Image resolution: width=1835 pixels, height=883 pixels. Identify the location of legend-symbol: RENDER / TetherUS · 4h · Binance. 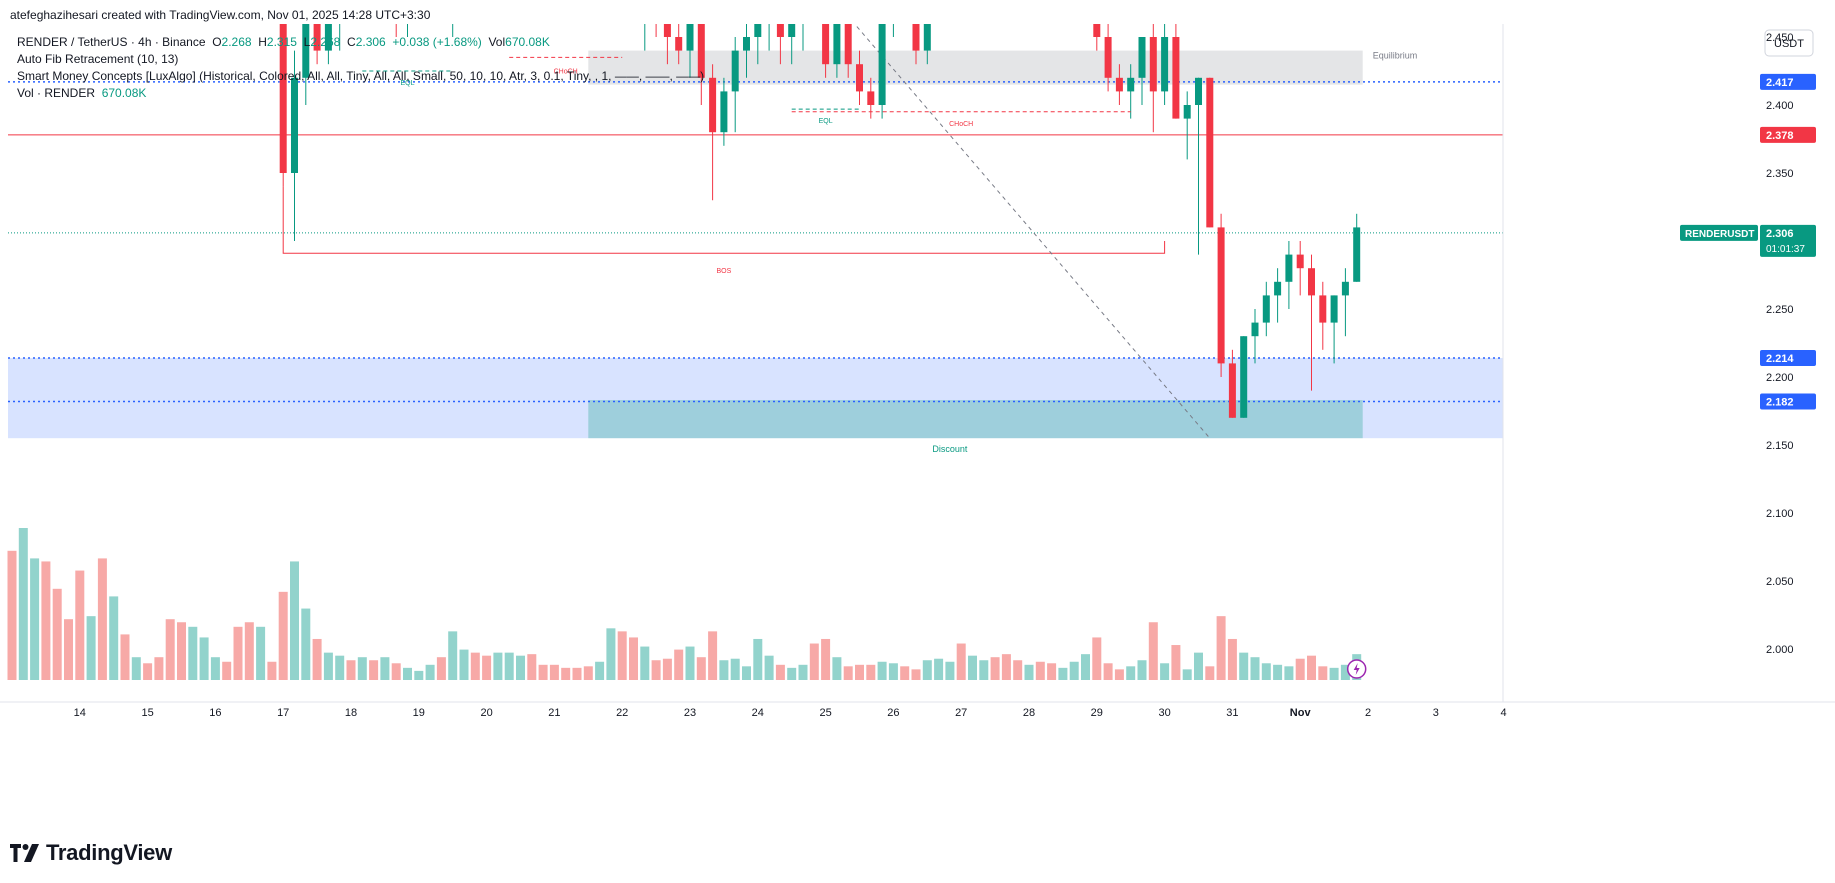
(111, 42).